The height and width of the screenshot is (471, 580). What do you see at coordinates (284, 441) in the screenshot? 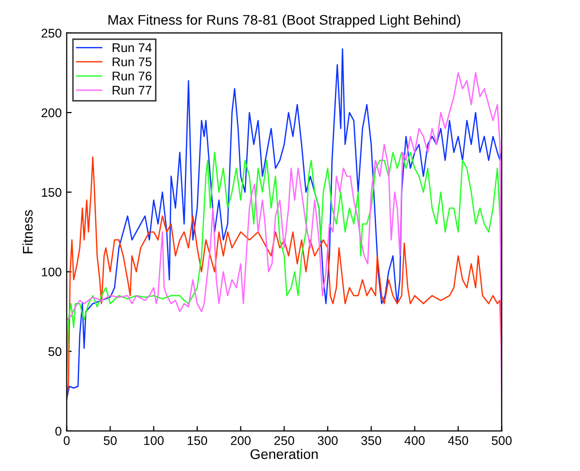
I see `x-tick-label: 250` at bounding box center [284, 441].